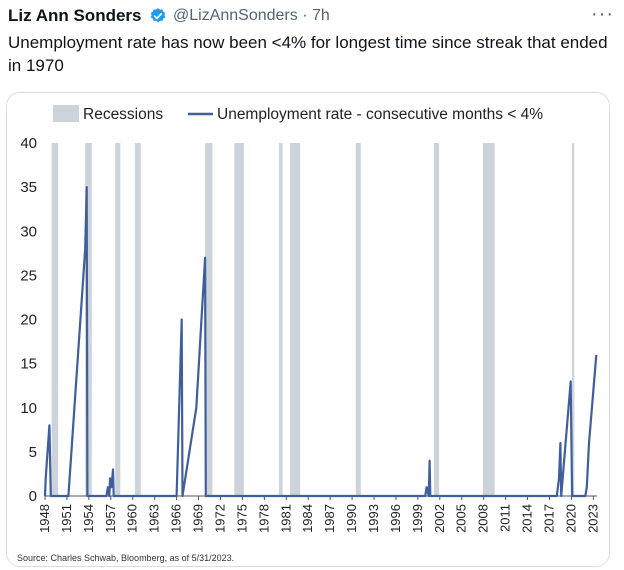 This screenshot has height=570, width=624. Describe the element at coordinates (329, 518) in the screenshot. I see `x-tick-label: 1987` at that location.